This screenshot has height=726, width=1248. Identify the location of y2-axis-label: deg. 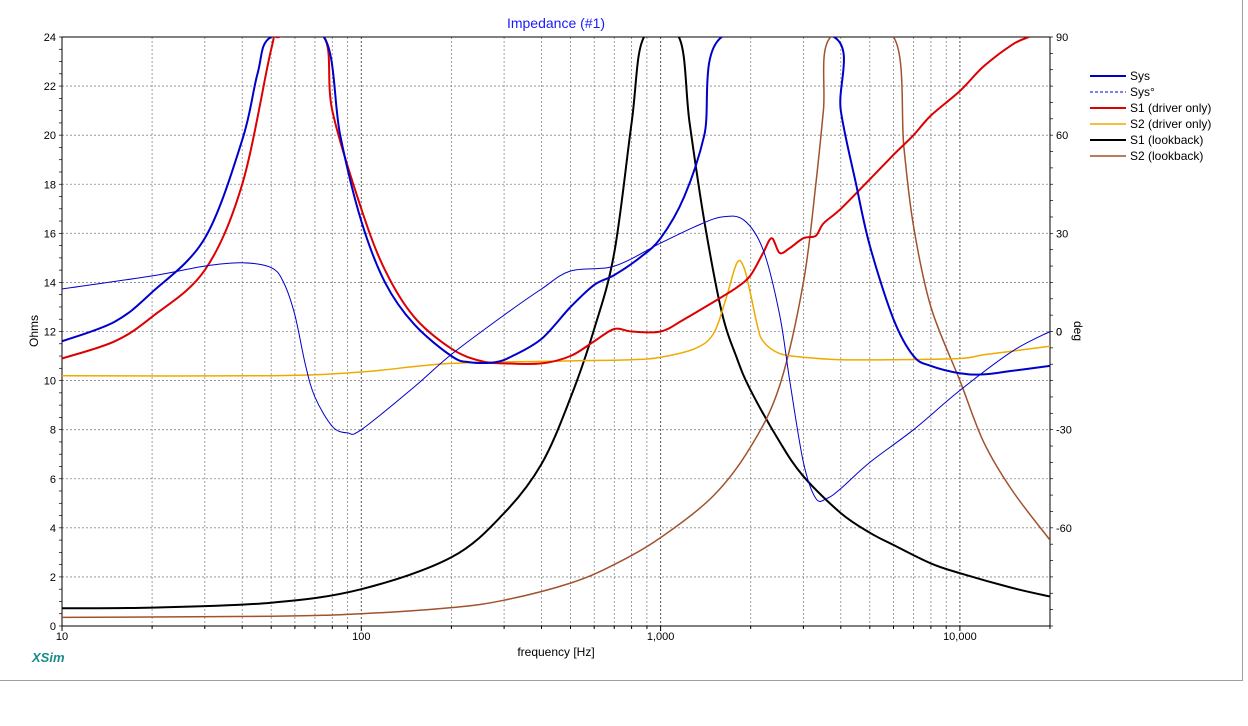
(1078, 331).